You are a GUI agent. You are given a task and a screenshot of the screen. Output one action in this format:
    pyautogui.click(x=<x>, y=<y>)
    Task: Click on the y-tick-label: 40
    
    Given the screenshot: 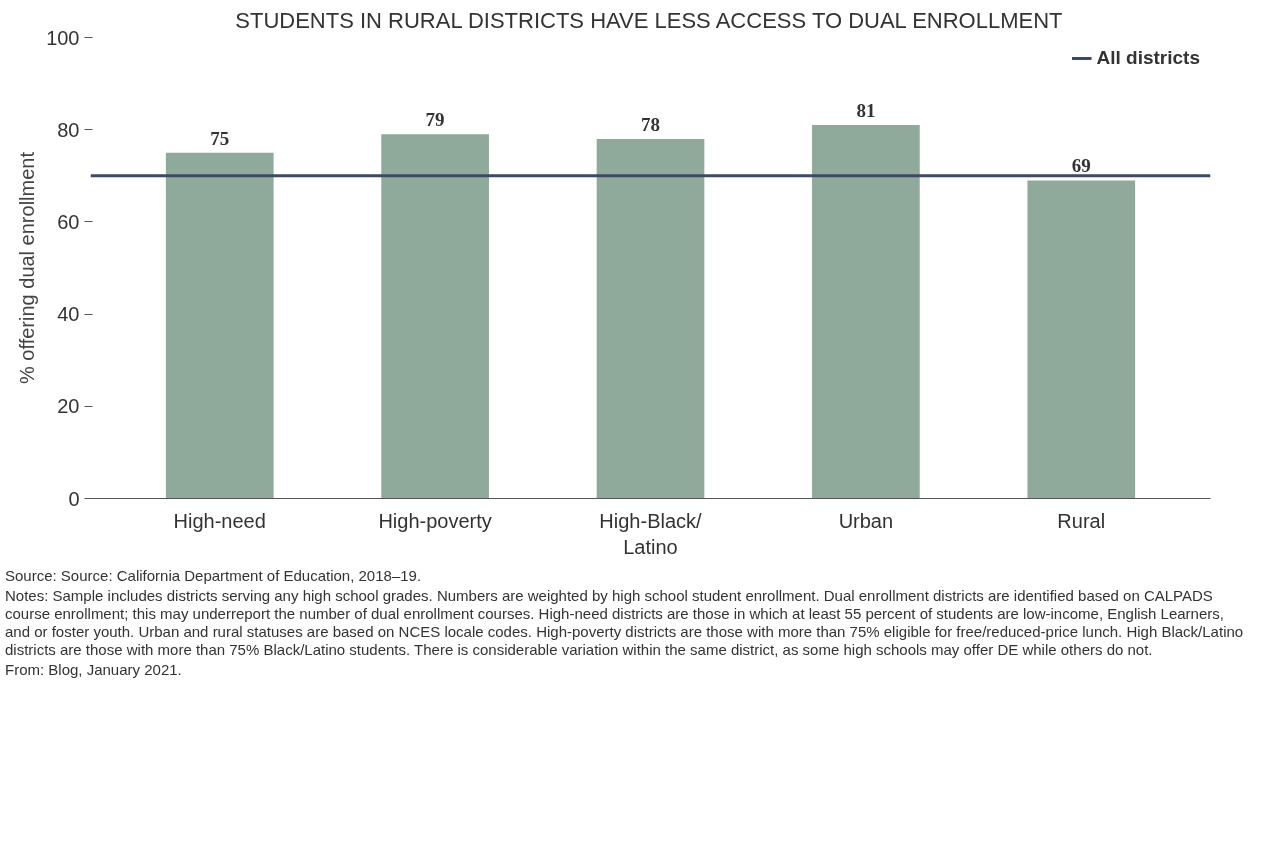 What is the action you would take?
    pyautogui.click(x=68, y=314)
    